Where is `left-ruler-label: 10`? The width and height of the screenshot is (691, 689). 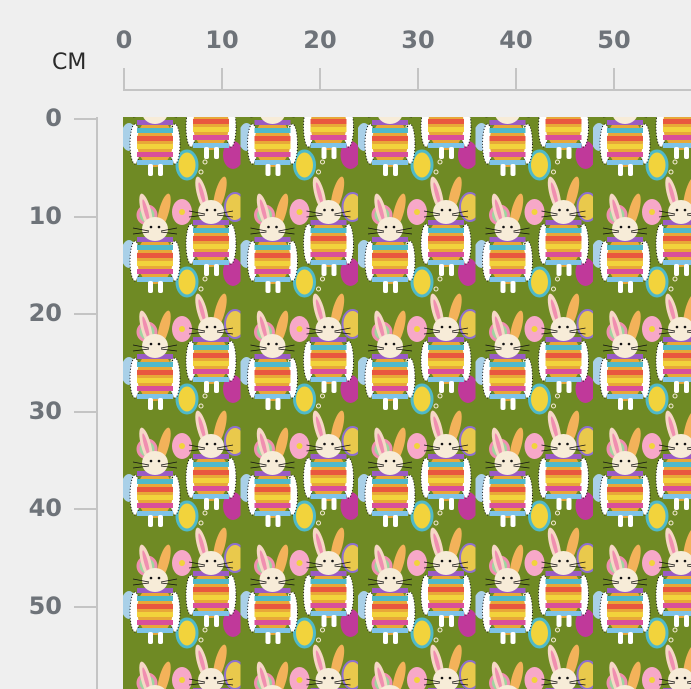
left-ruler-label: 10 is located at coordinates (45, 215).